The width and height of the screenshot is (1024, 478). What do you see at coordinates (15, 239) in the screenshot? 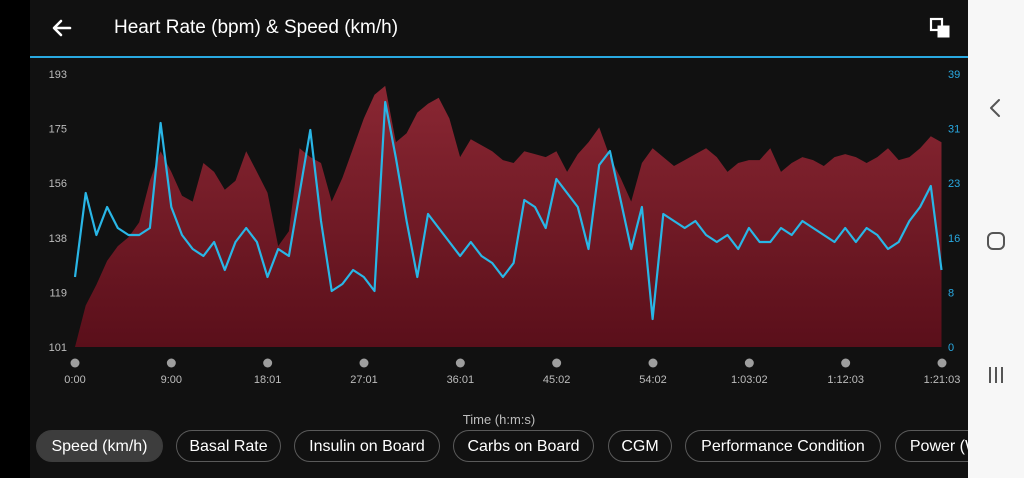
I see `left-screen-edge` at bounding box center [15, 239].